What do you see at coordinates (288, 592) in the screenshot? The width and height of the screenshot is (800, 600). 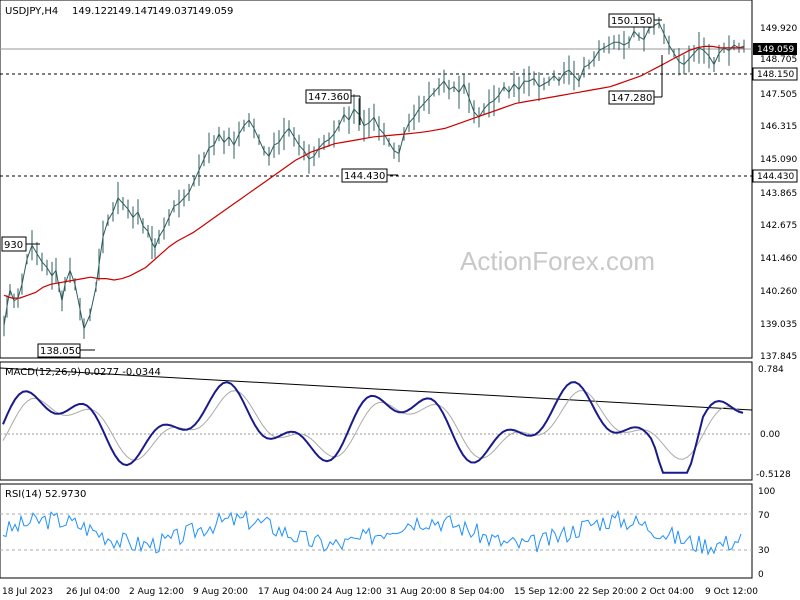 I see `x-tick: 17 Aug 04:00` at bounding box center [288, 592].